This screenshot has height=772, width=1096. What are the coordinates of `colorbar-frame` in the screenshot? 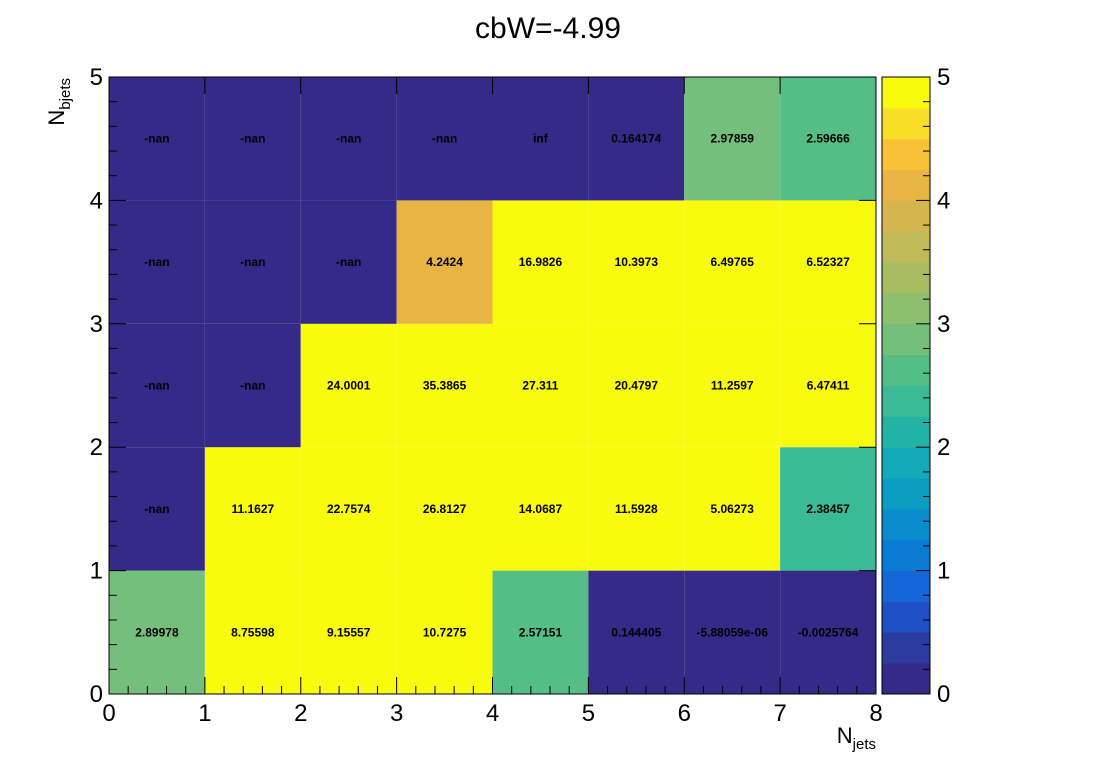 It's located at (906, 385).